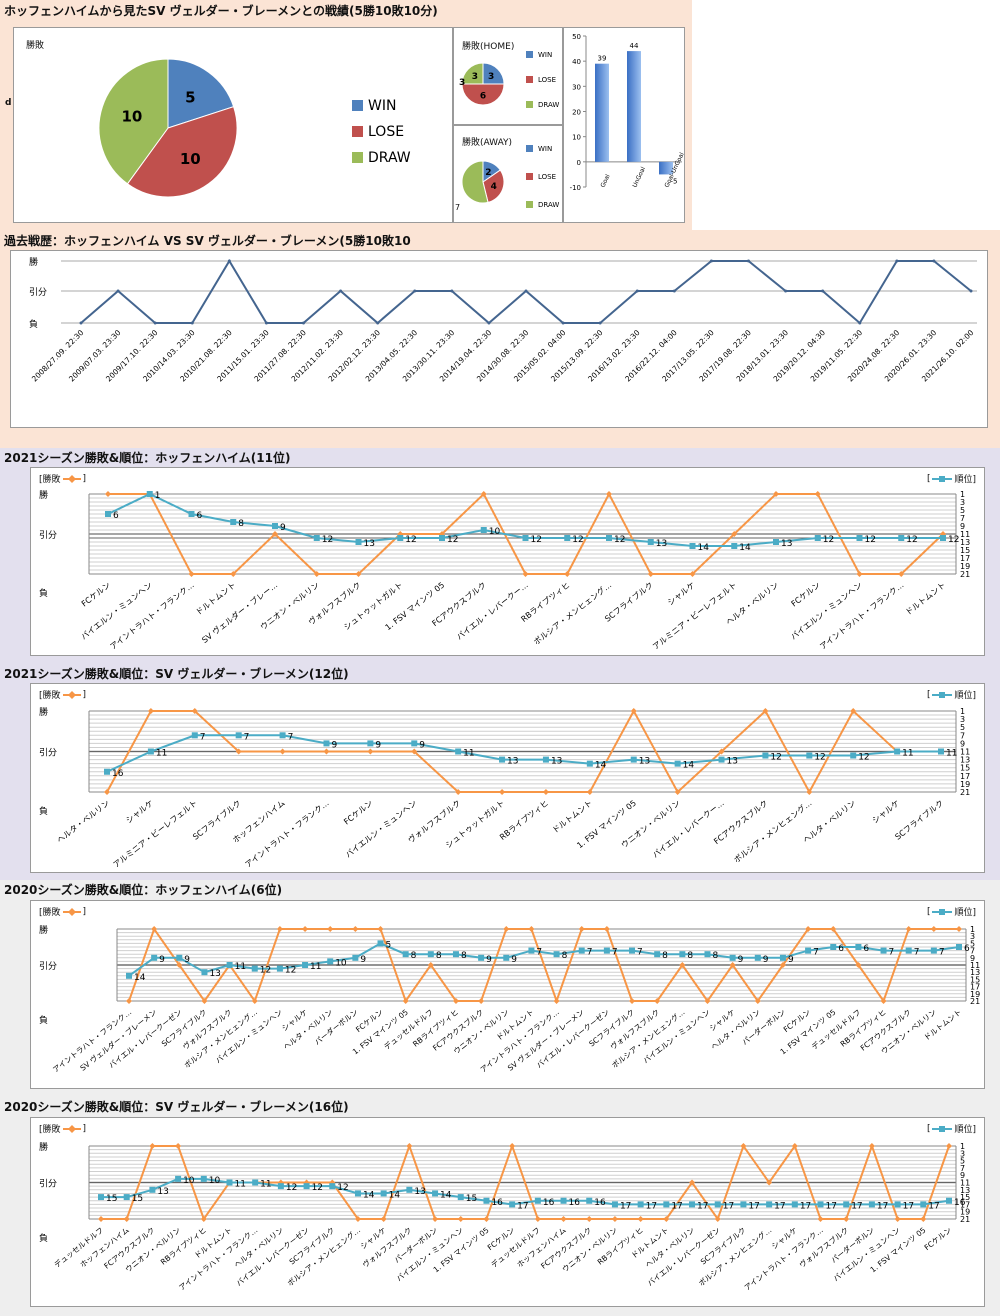 This screenshot has width=1000, height=1316. Describe the element at coordinates (972, 958) in the screenshot. I see `y-right-tick: 9` at that location.